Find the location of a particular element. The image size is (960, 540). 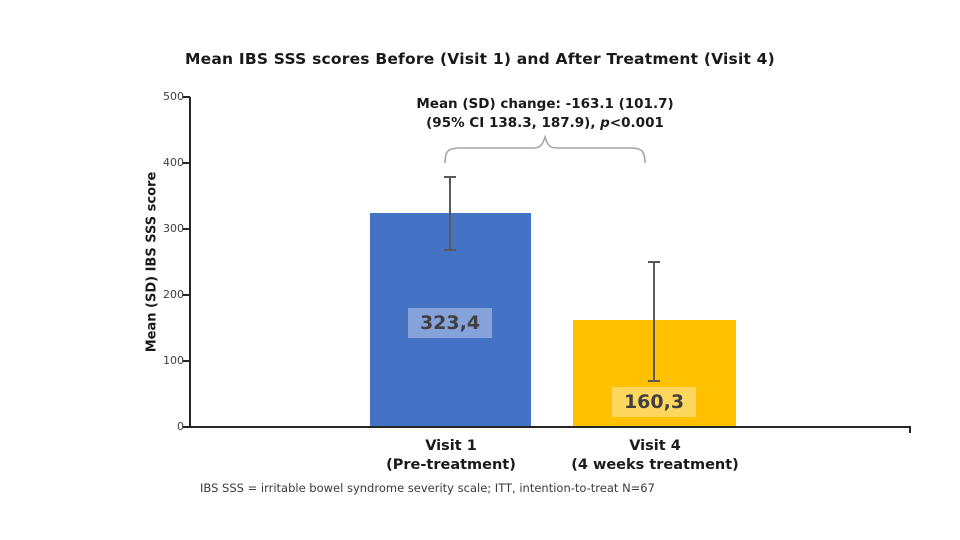

stat-annotation-line2: (95% CI 138.3, 187.9), p<0.001 is located at coordinates (545, 123).